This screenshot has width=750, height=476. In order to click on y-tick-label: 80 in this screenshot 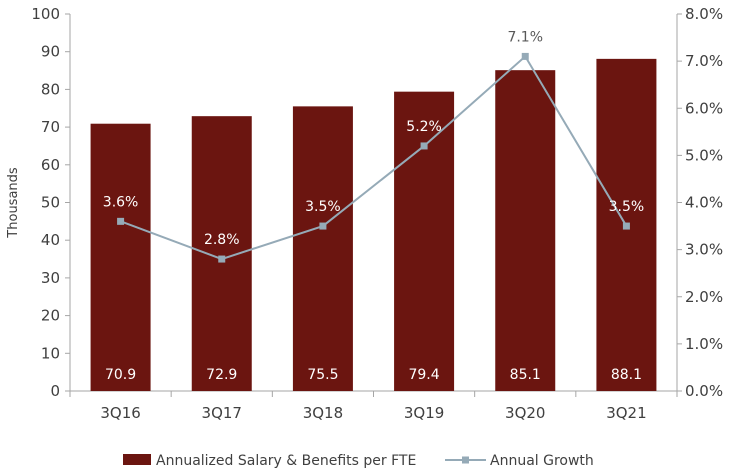, I will do `click(50, 89)`.